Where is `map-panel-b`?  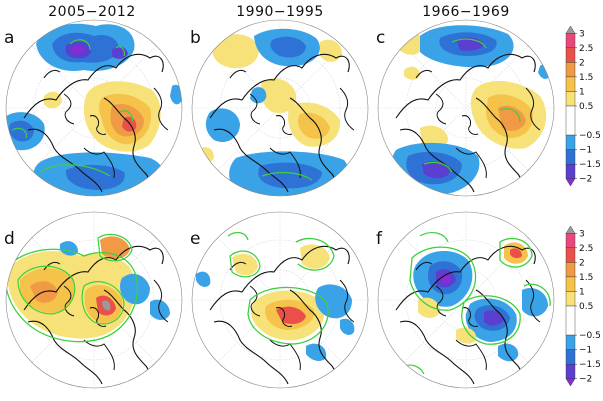
map-panel-b is located at coordinates (280, 108).